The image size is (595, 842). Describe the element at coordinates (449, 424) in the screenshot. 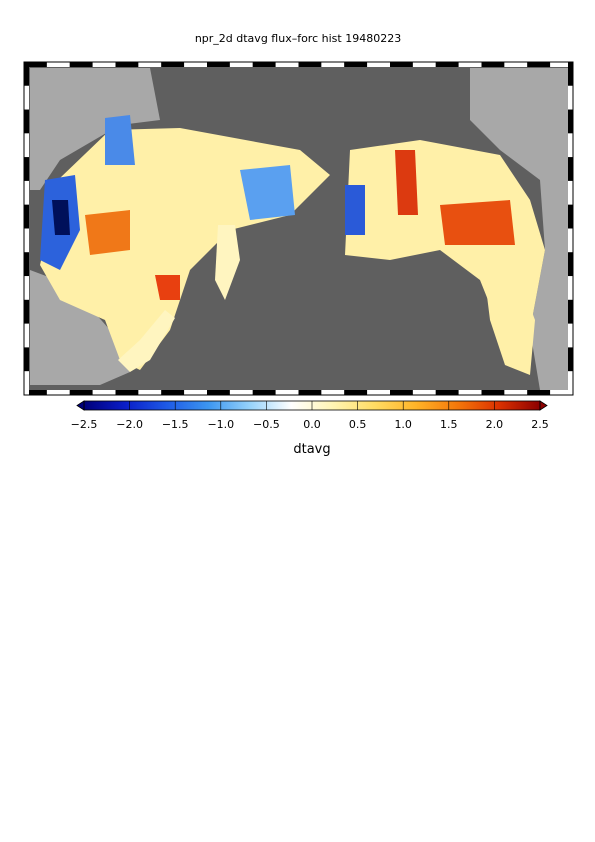

I see `colorbar-tick-label: 1.5` at that location.